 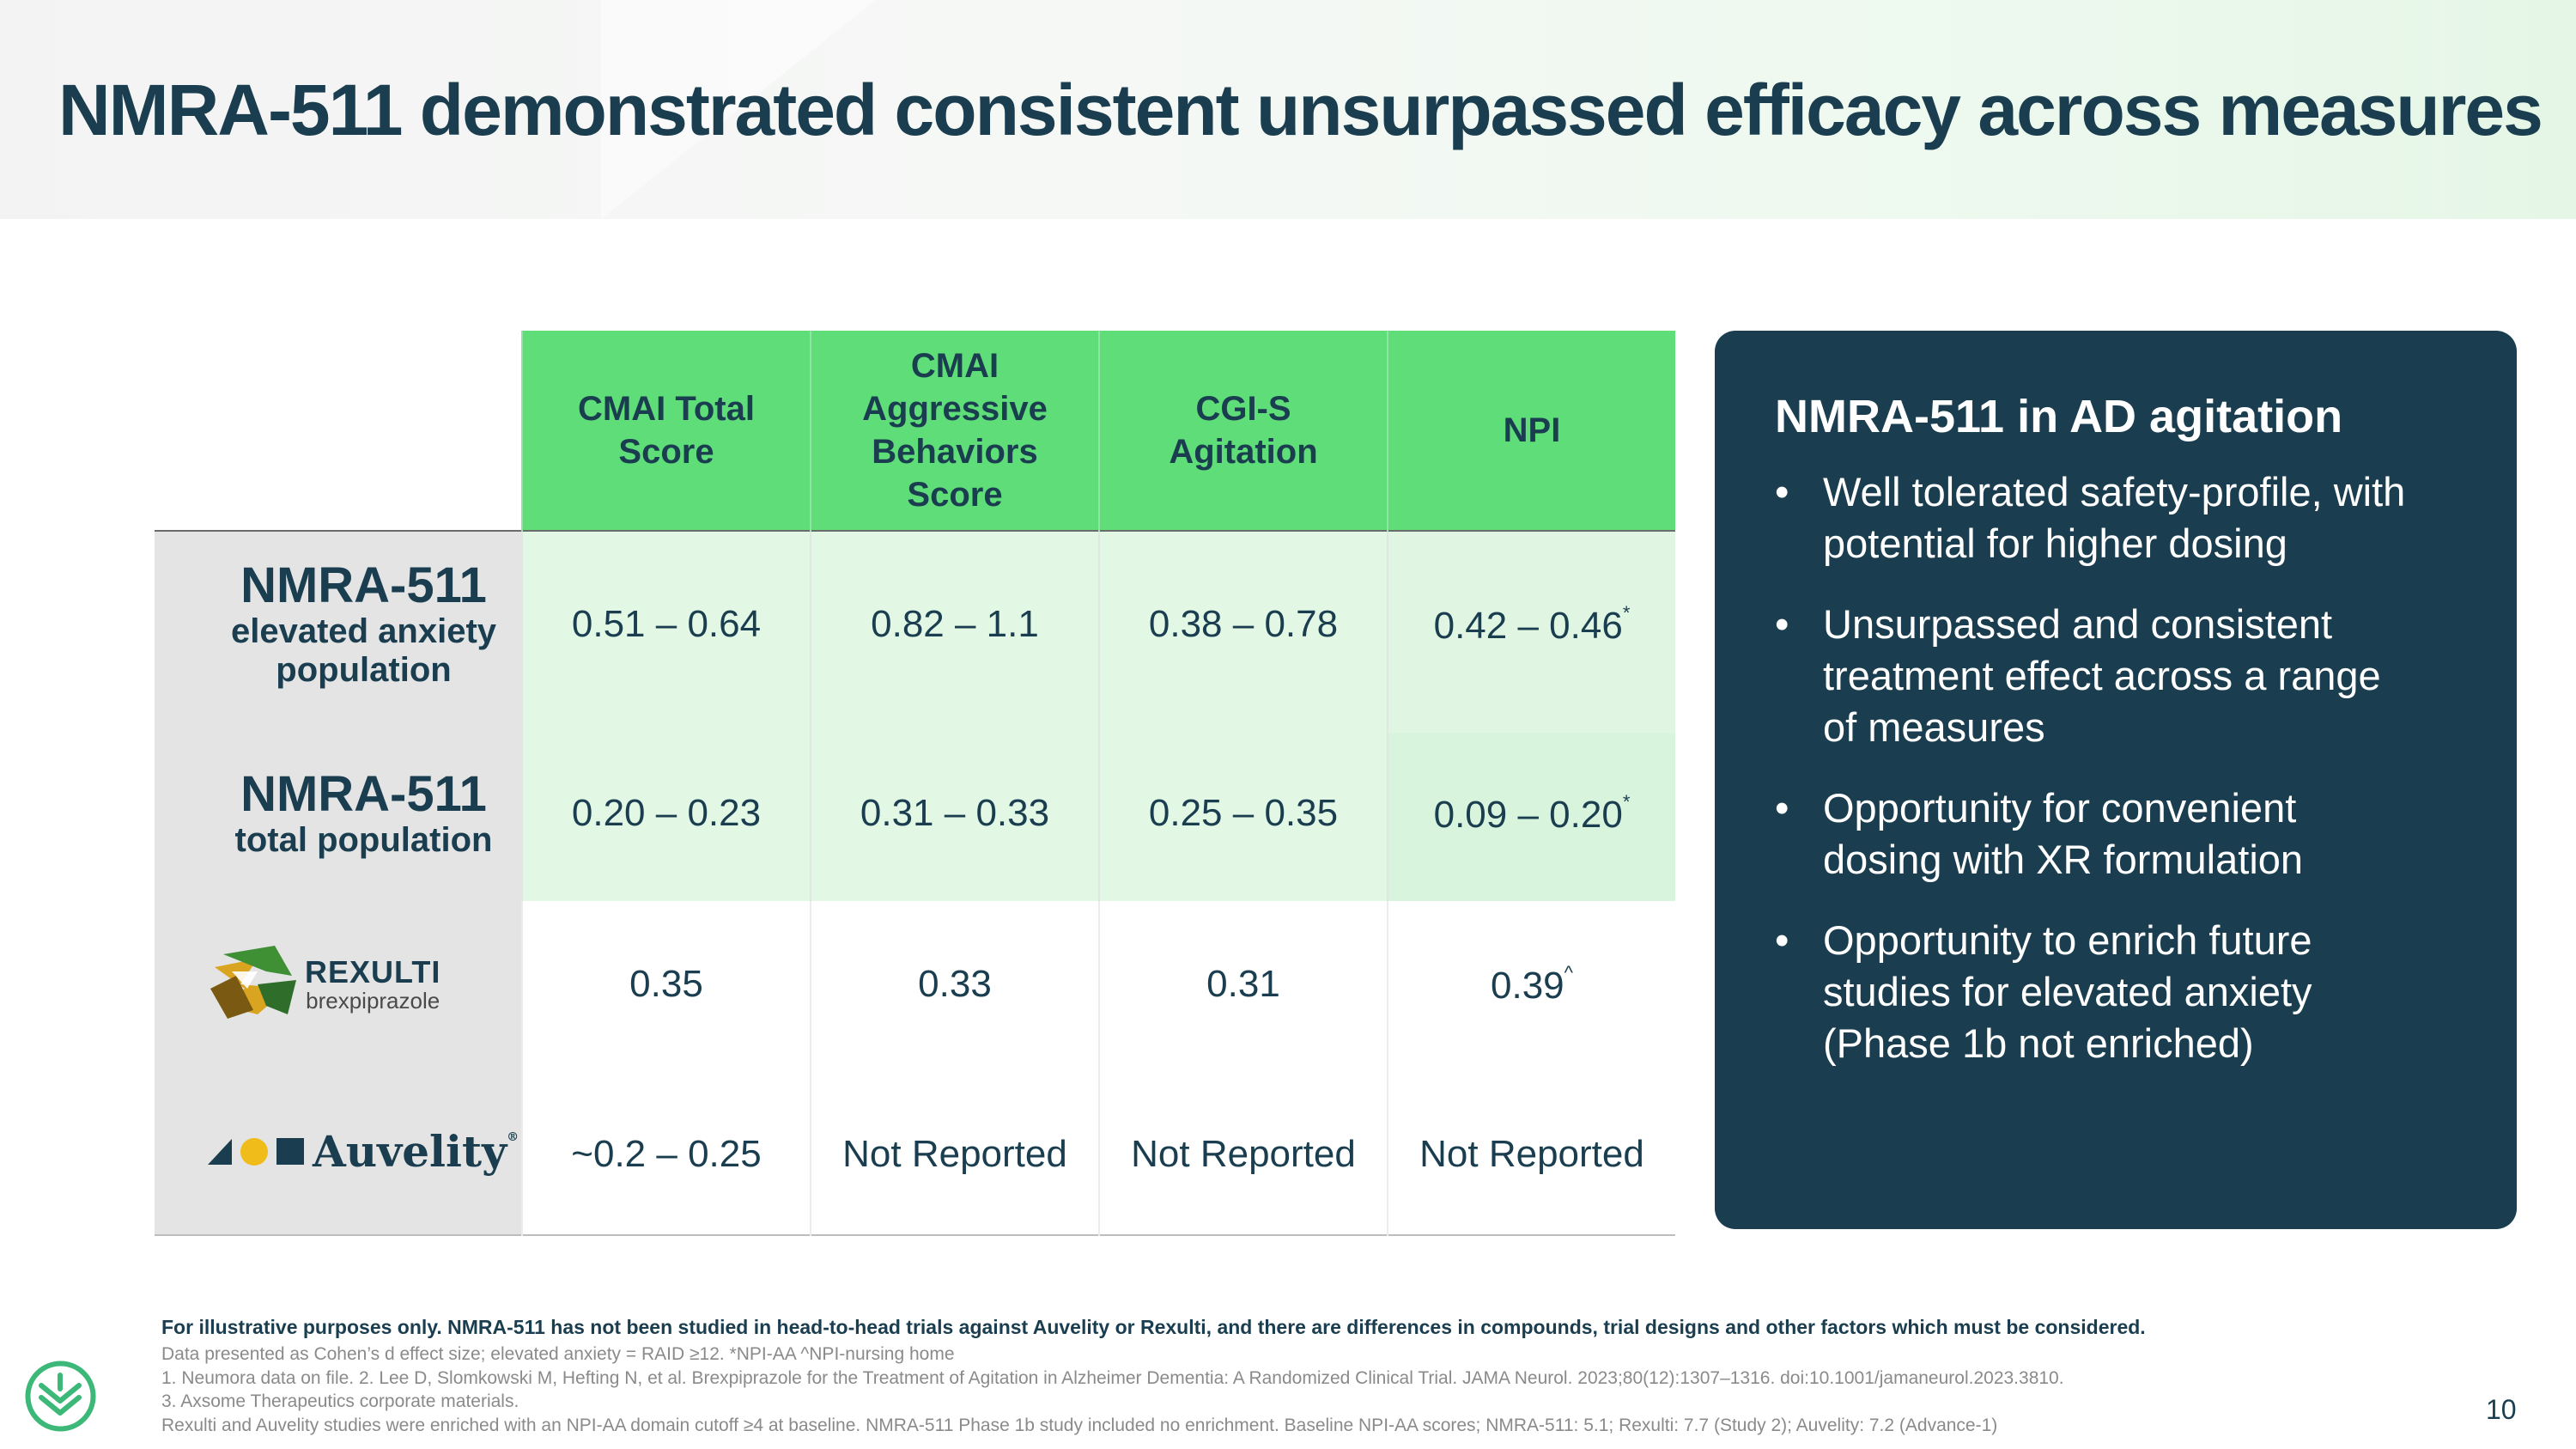 What do you see at coordinates (373, 972) in the screenshot?
I see `rexulti-brand-name: REXULTI` at bounding box center [373, 972].